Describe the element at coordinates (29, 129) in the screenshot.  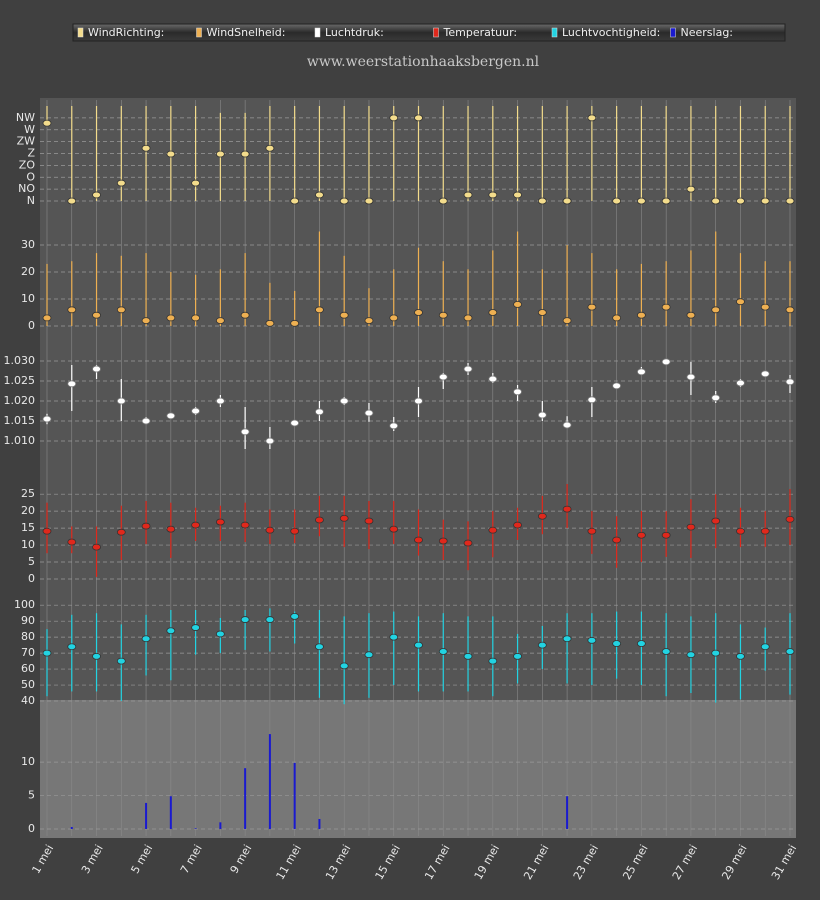
I see `y-tick-label: W` at that location.